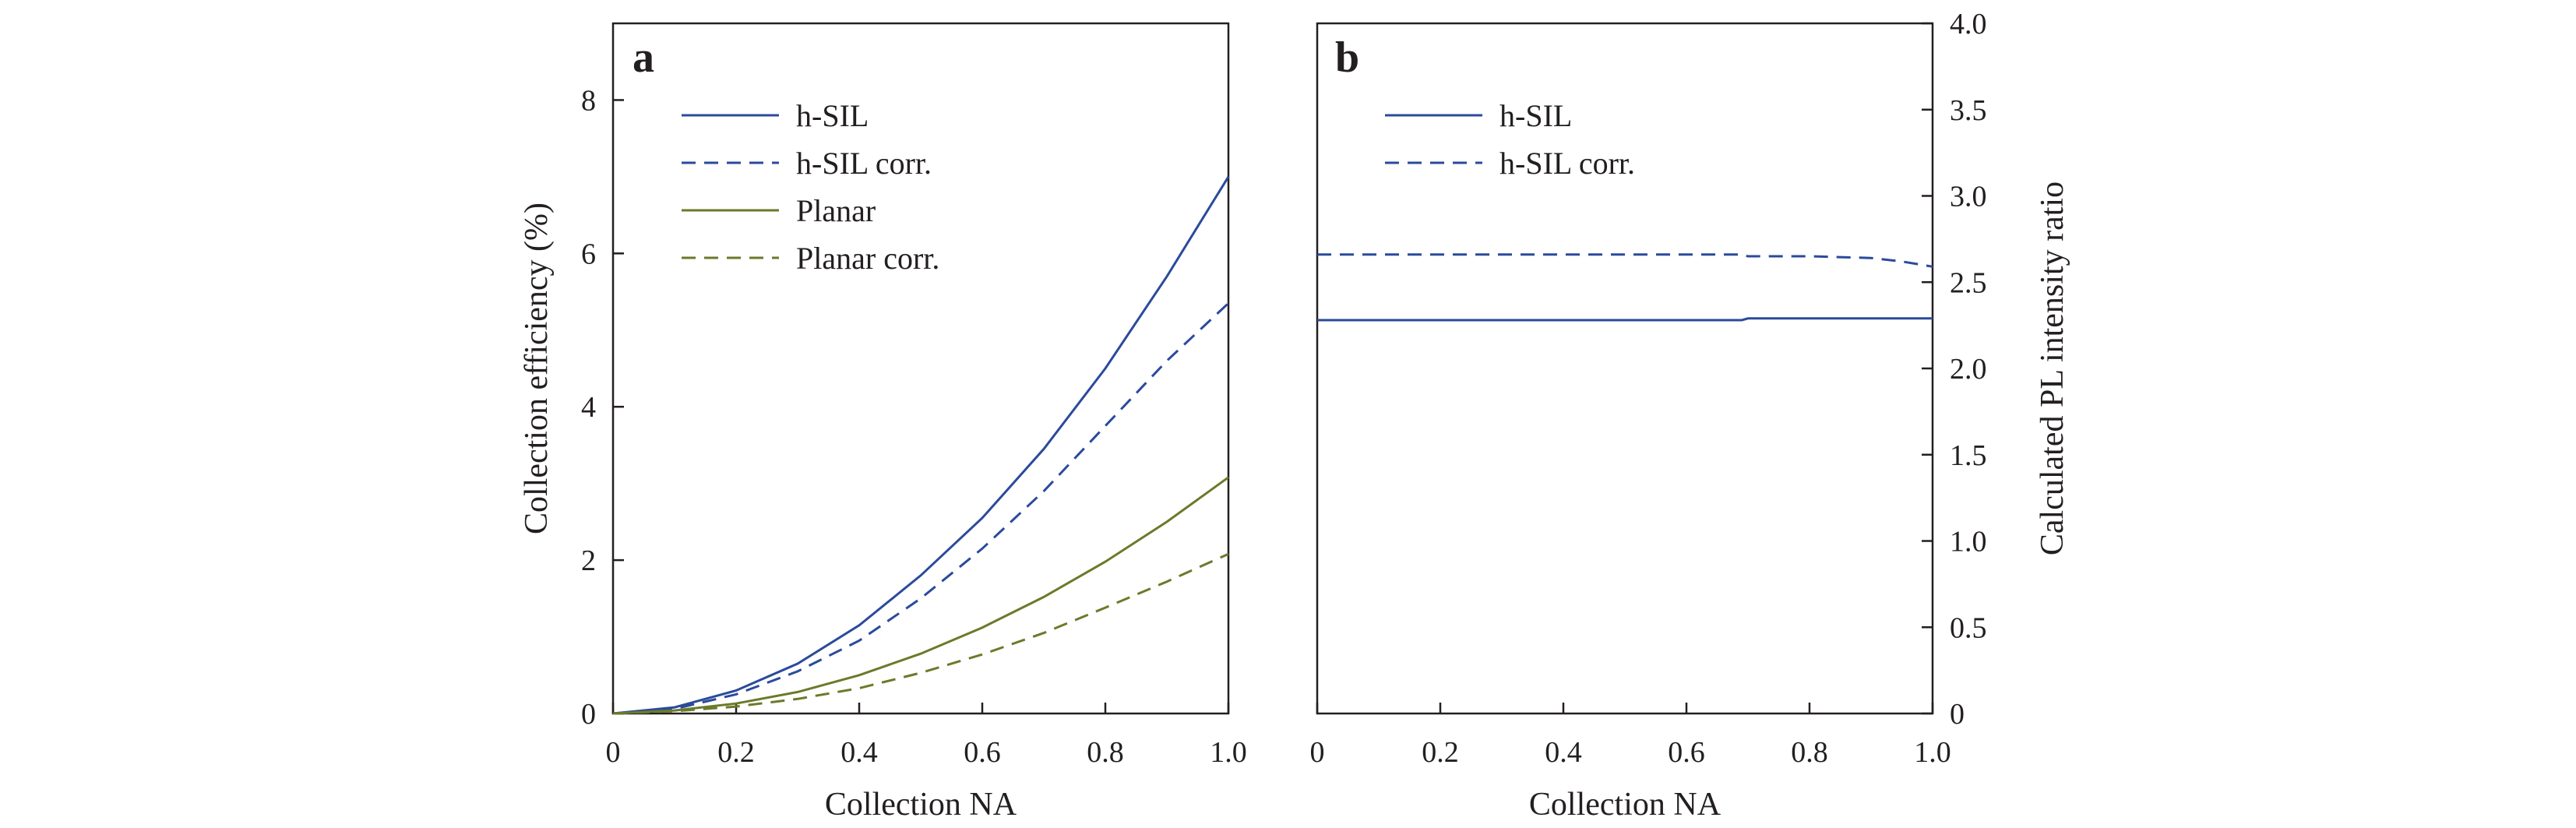 This screenshot has width=2576, height=828. Describe the element at coordinates (537, 368) in the screenshot. I see `y-axis-title: Collection efficiency (%)` at that location.